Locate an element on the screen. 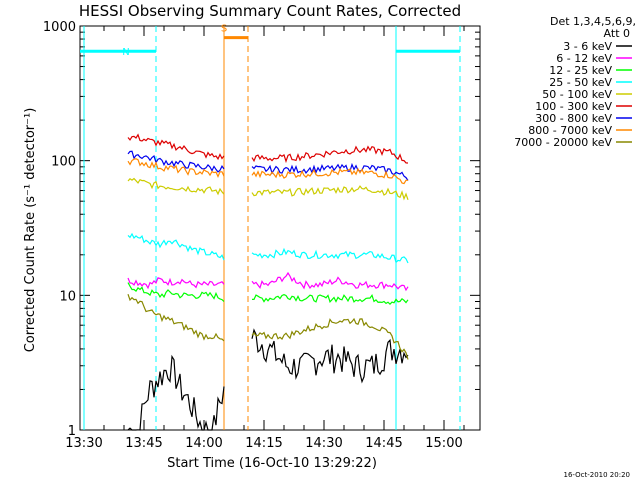  x-tick-label: 15:00 is located at coordinates (443, 443).